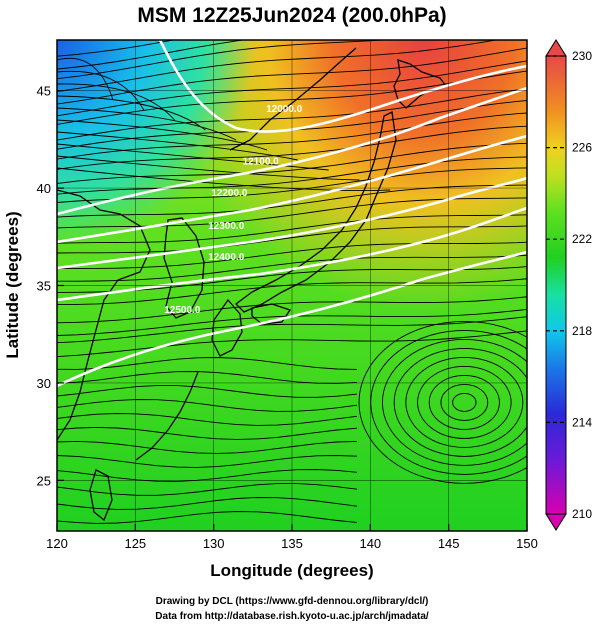 The width and height of the screenshot is (599, 625). Describe the element at coordinates (271, 314) in the screenshot. I see `coastline-shikoku` at that location.